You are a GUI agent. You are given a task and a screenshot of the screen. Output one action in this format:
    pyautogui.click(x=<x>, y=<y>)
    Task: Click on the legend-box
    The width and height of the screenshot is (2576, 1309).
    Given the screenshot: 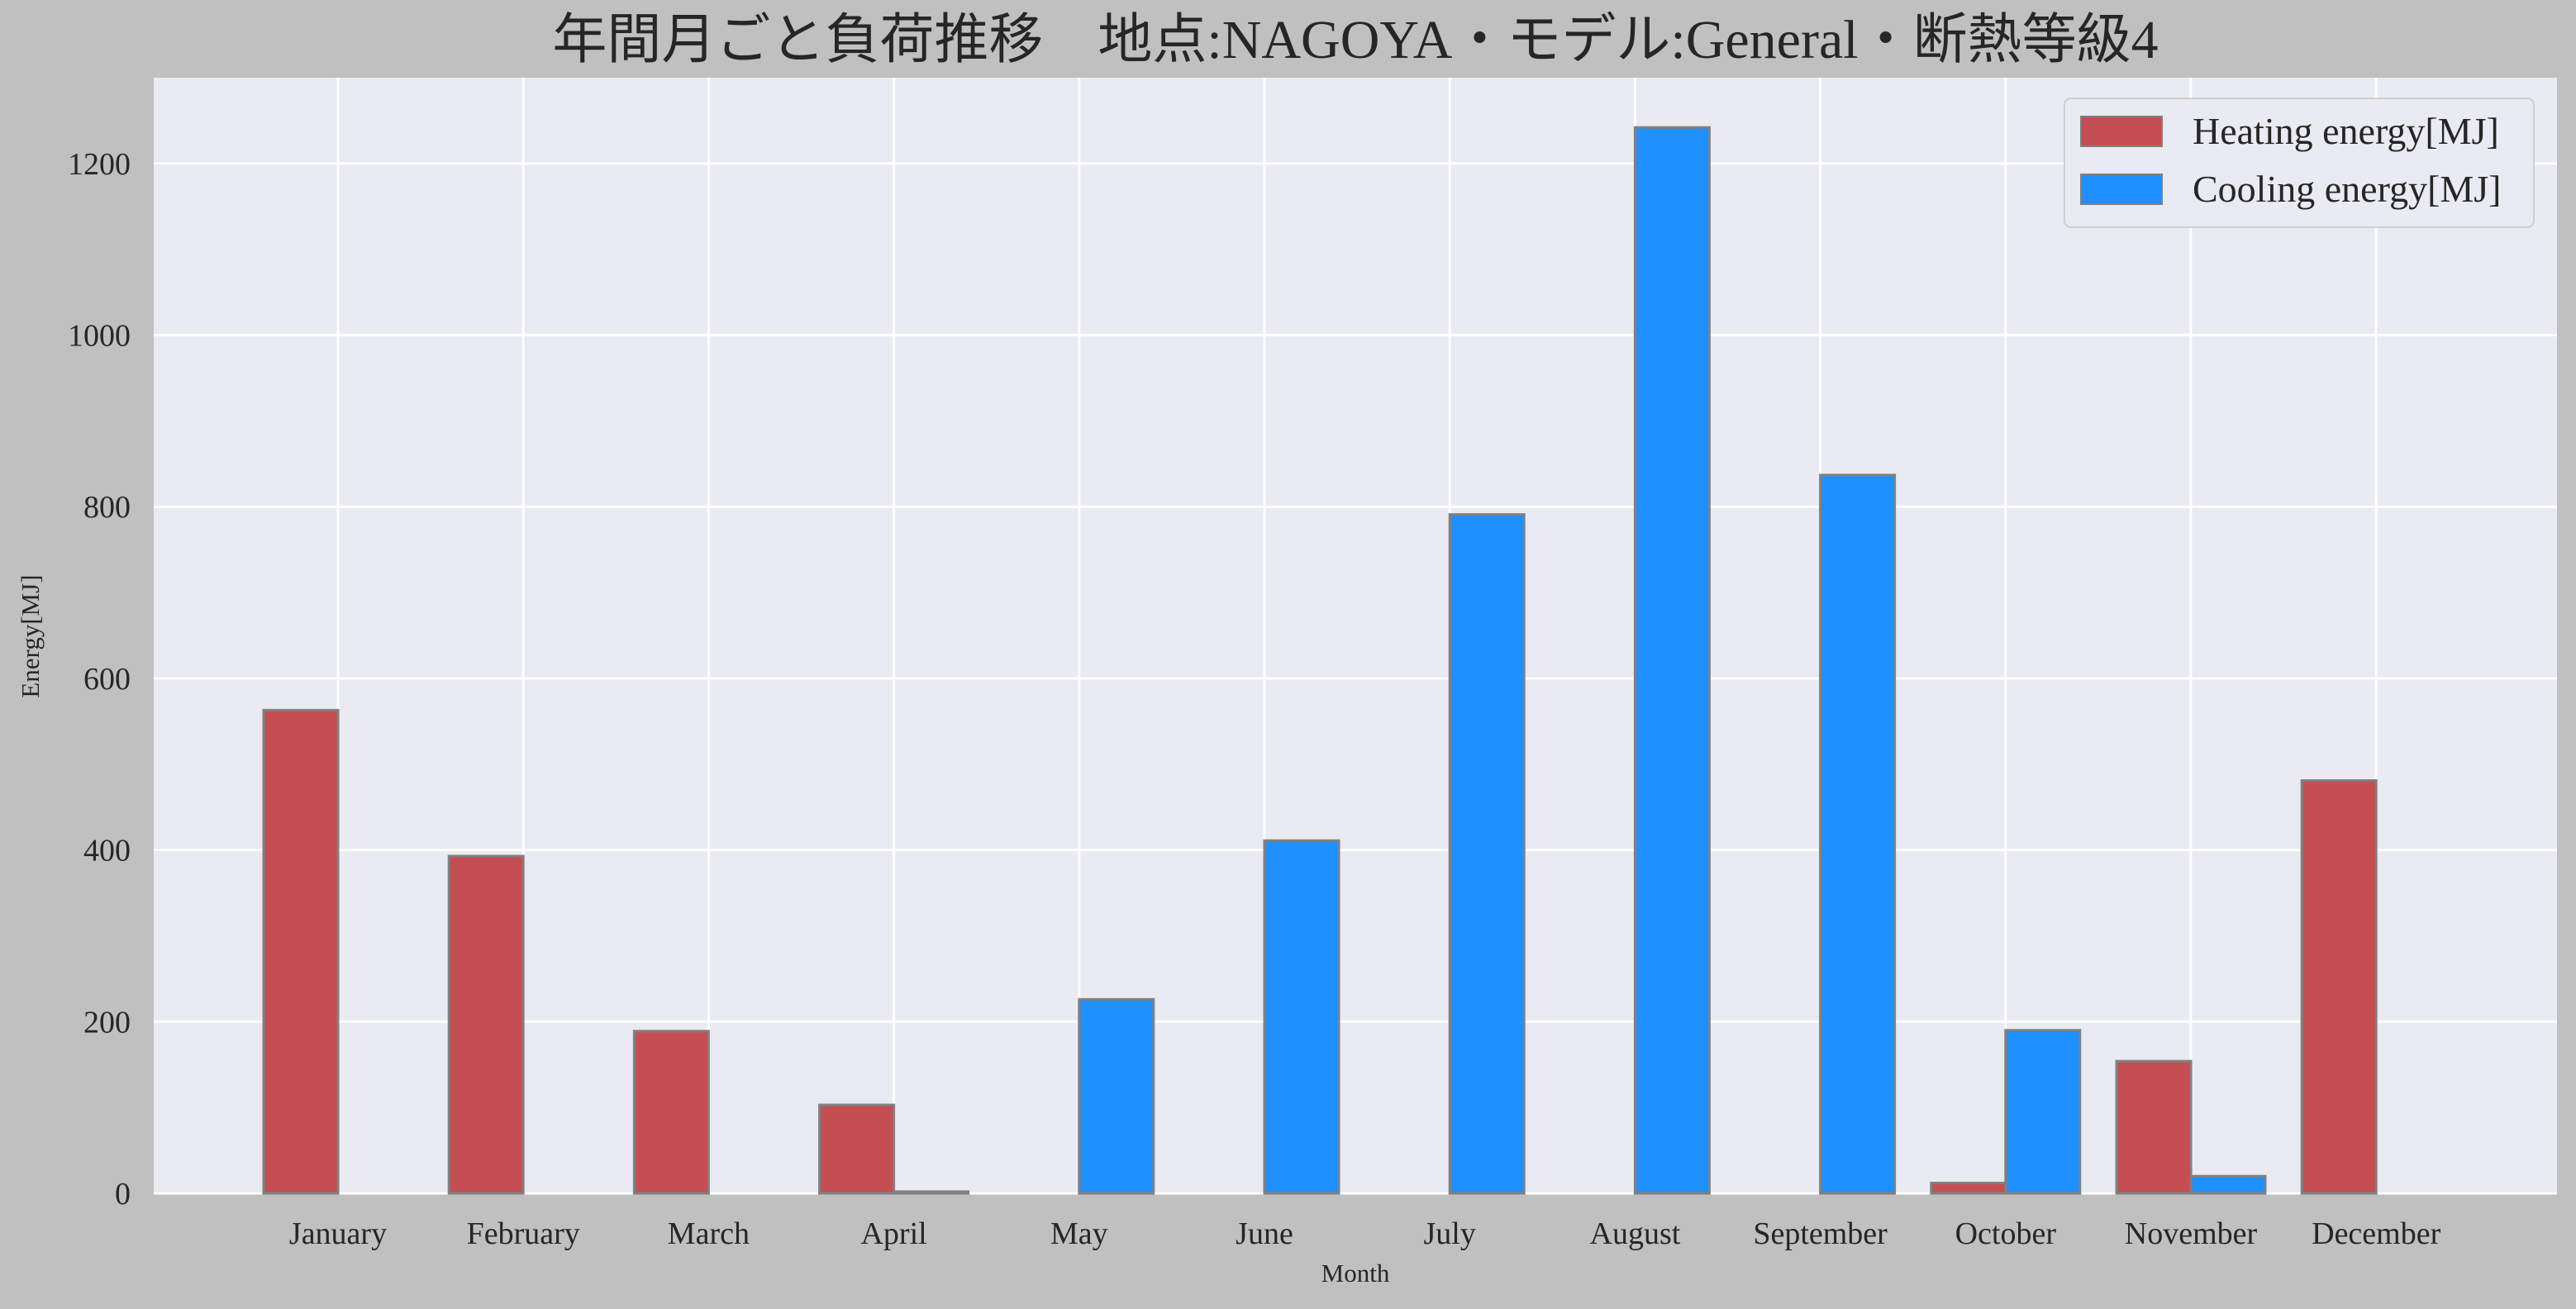 What is the action you would take?
    pyautogui.click(x=2300, y=163)
    